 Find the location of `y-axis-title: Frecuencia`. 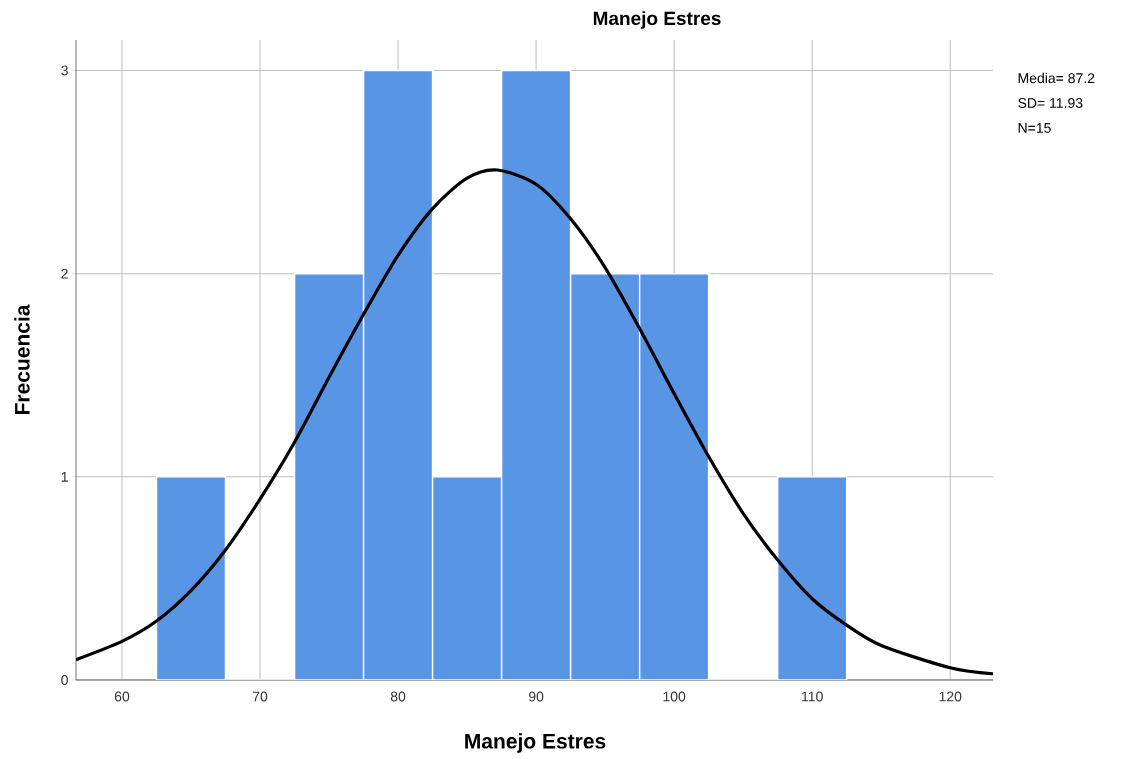

y-axis-title: Frecuencia is located at coordinates (22, 359).